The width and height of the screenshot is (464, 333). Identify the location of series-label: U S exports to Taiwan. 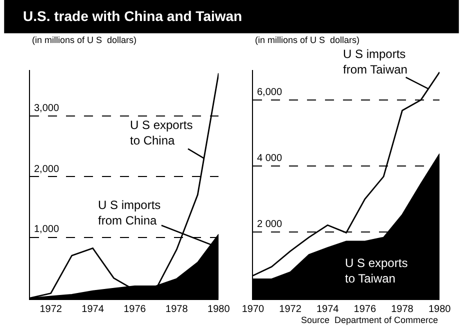
(376, 271).